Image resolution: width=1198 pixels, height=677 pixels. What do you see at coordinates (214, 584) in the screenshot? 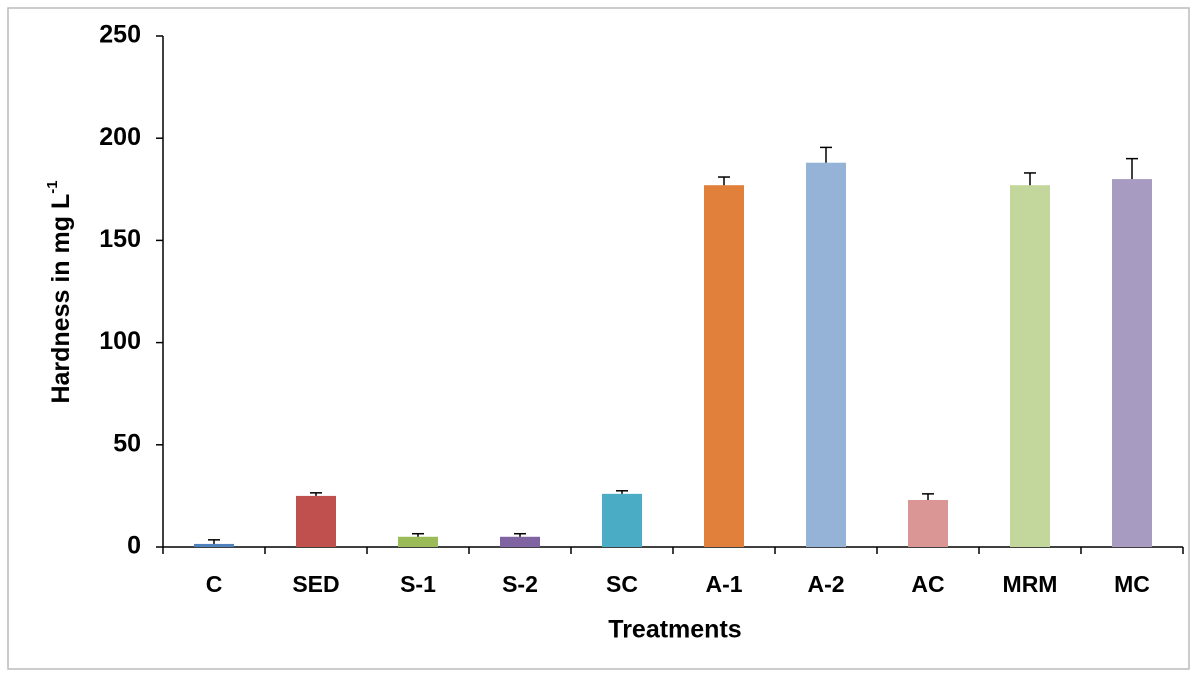
I see `x-tick-label: C` at bounding box center [214, 584].